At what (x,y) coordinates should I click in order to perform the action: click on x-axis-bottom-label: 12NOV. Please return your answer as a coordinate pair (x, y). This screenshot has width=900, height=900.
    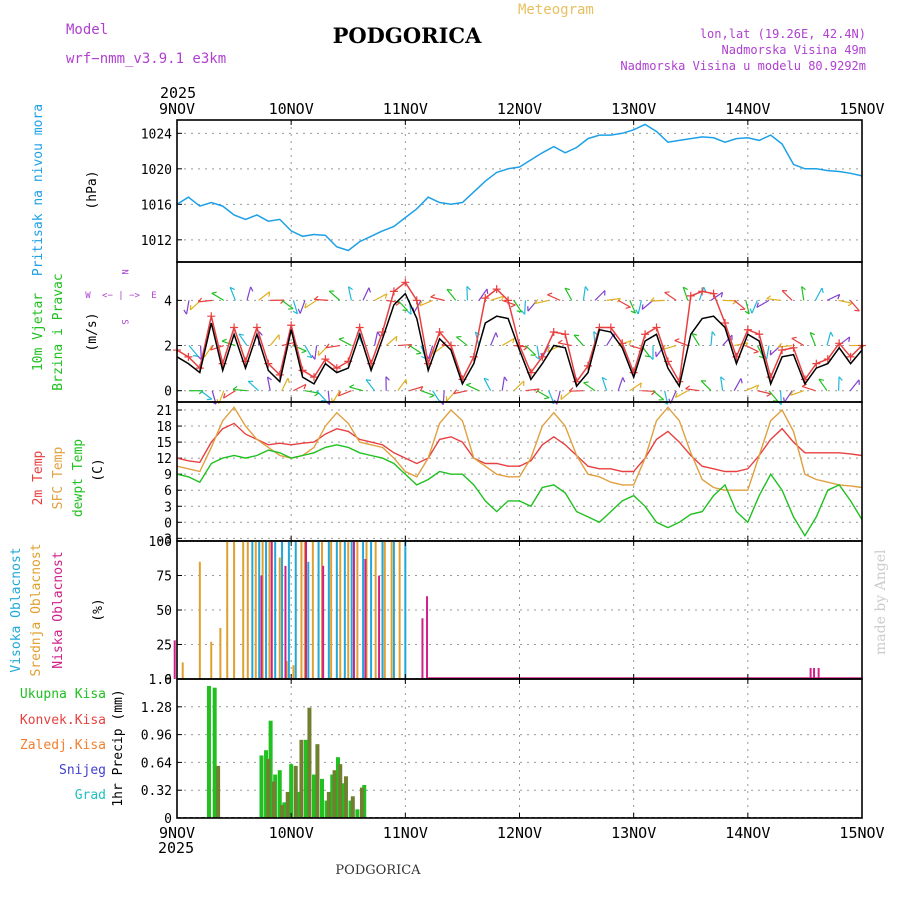
    Looking at the image, I should click on (519, 833).